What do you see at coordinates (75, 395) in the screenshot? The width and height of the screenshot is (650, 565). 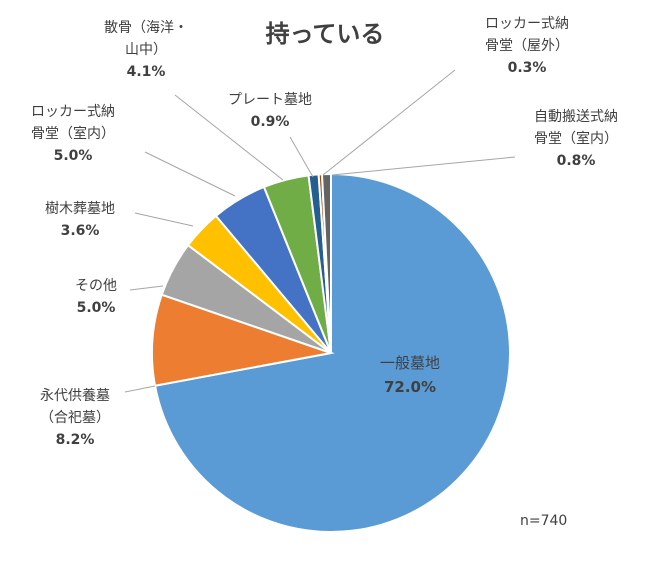 I see `slice-label: 永代供養墓` at bounding box center [75, 395].